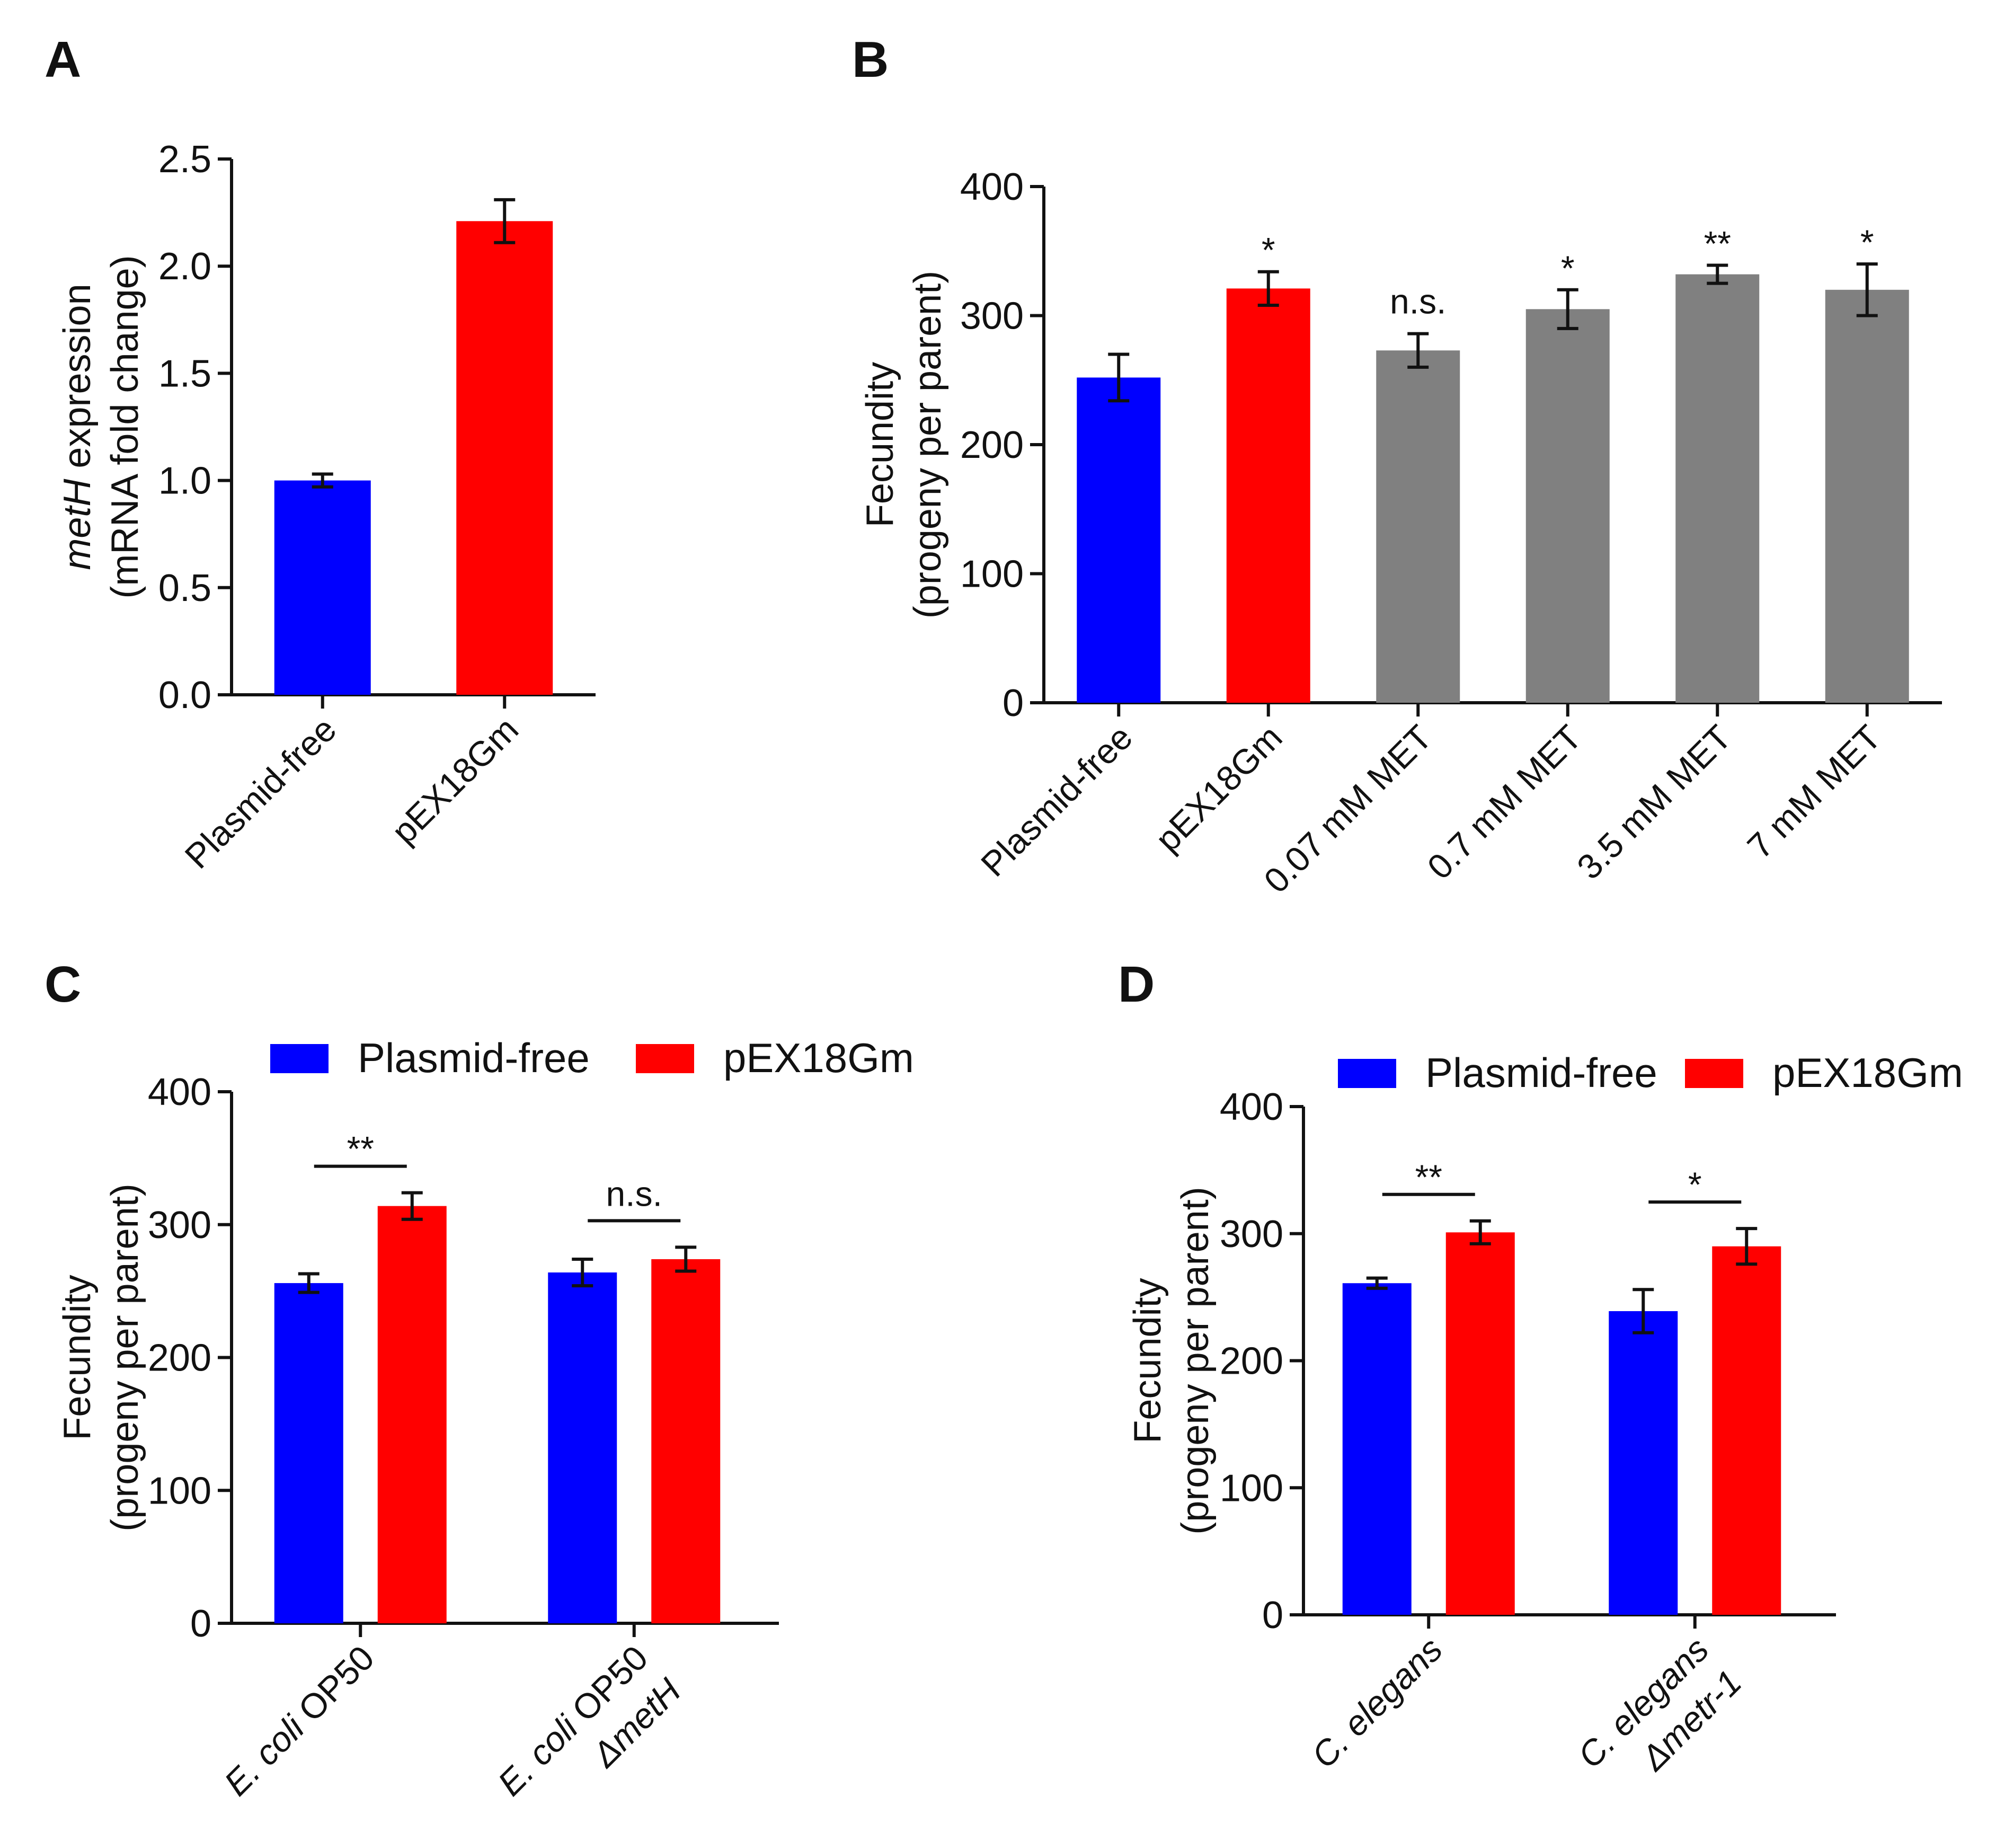 This screenshot has height=1848, width=1996. Describe the element at coordinates (184, 373) in the screenshot. I see `y-tick-label: 1.5` at that location.